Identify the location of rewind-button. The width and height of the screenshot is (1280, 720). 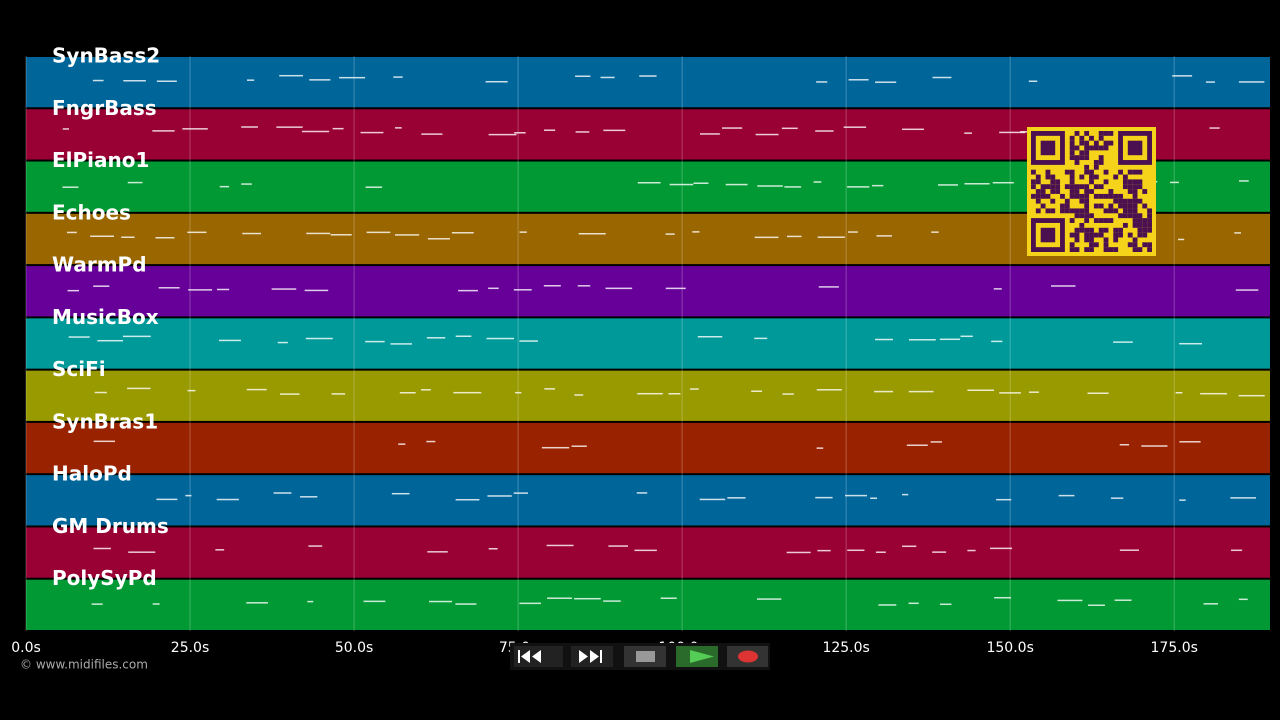
(538, 656).